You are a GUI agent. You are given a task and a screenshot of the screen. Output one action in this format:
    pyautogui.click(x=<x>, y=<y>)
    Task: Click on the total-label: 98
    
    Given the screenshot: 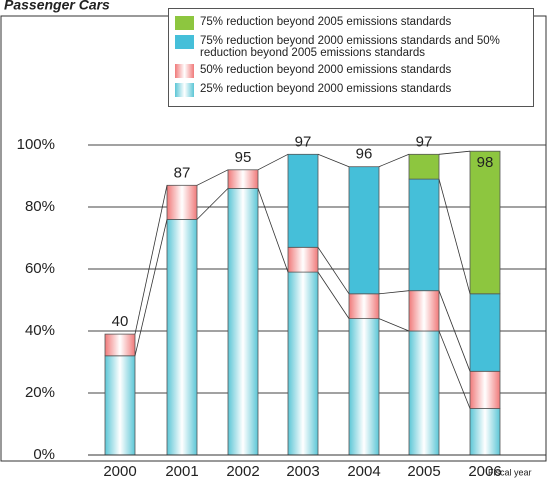 What is the action you would take?
    pyautogui.click(x=485, y=162)
    